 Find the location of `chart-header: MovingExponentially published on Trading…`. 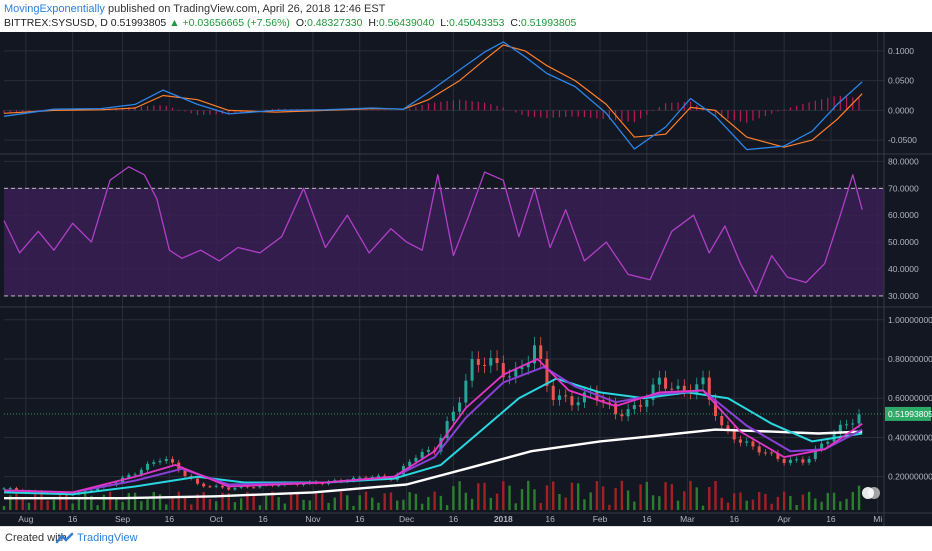

chart-header: MovingExponentially published on Trading… is located at coordinates (466, 16).